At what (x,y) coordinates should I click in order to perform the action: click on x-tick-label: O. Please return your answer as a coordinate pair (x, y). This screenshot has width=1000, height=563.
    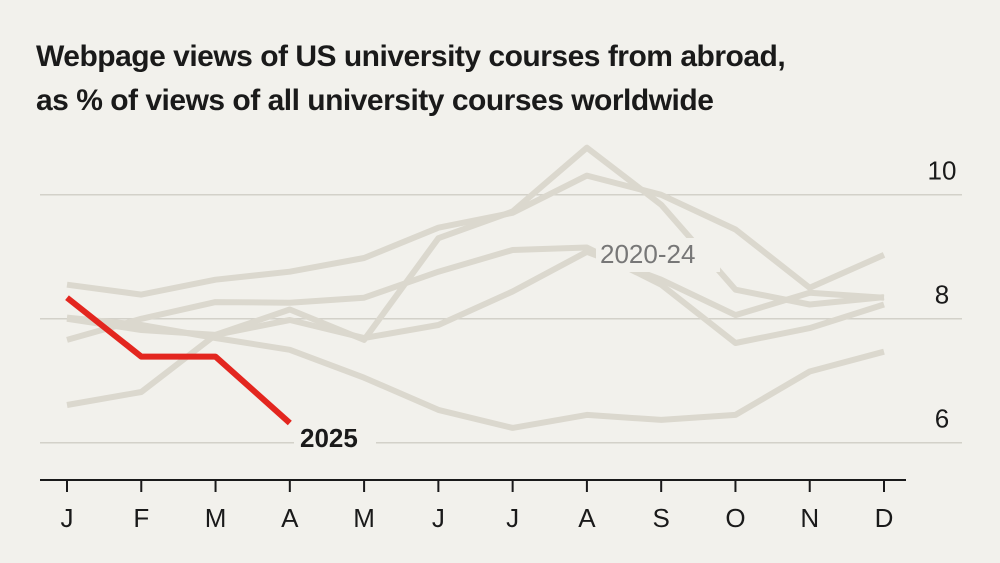
    Looking at the image, I should click on (735, 518).